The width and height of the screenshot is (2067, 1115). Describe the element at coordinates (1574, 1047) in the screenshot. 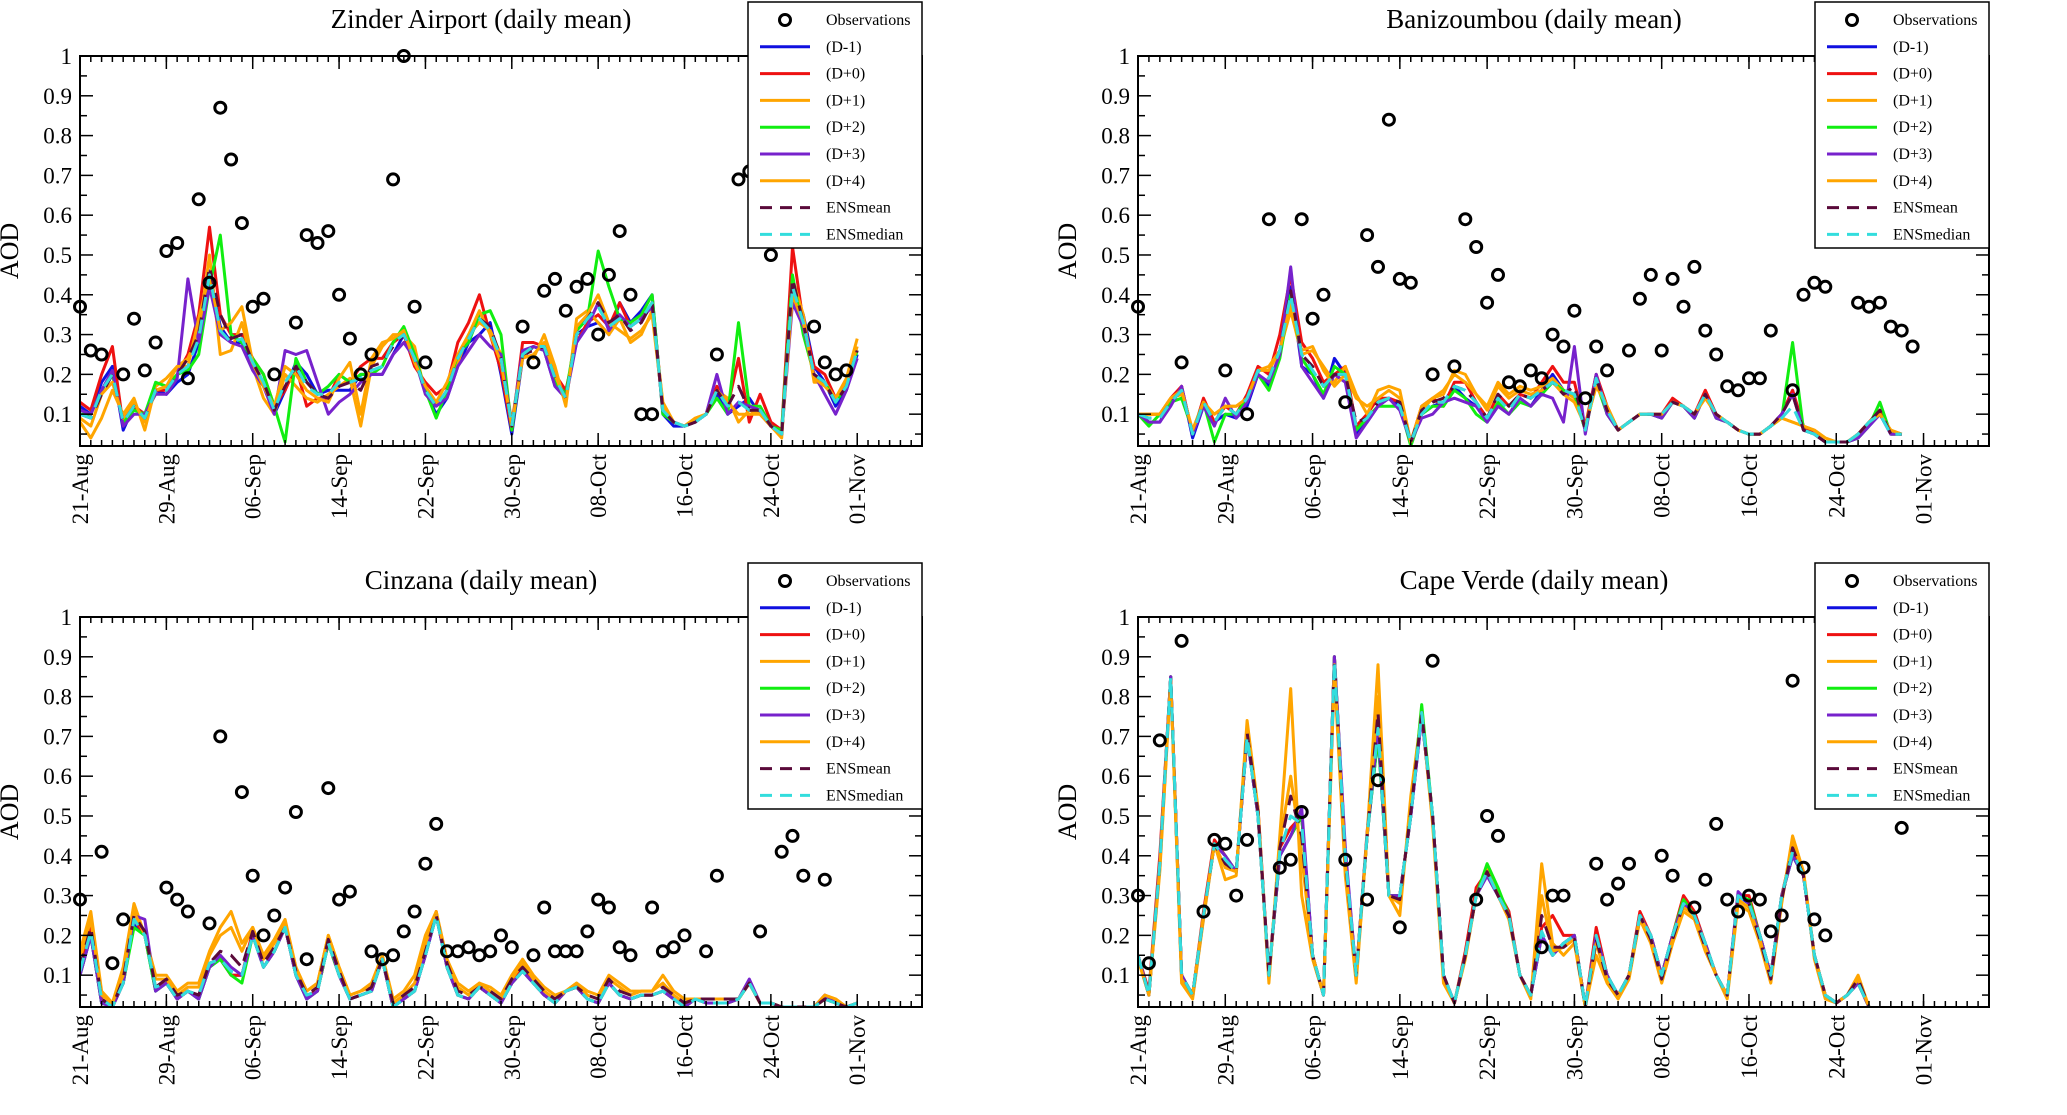

I see `x-tick-label: 30-Sep` at that location.